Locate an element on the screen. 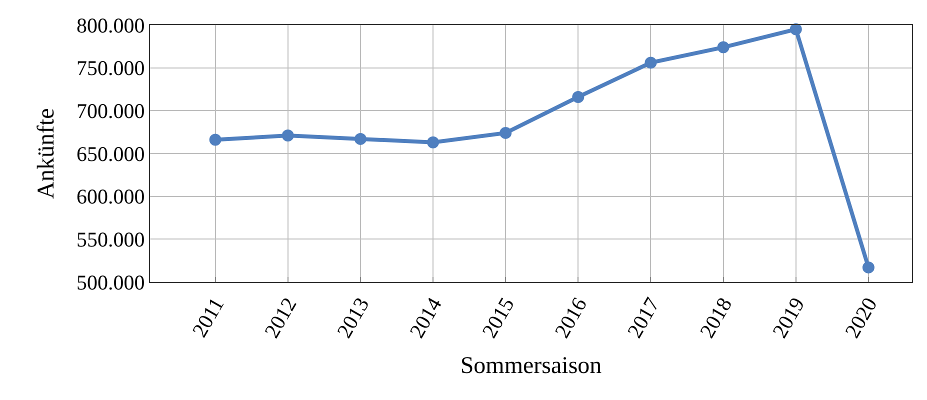 The image size is (927, 400). y-tick-label: 550.000 is located at coordinates (110, 240).